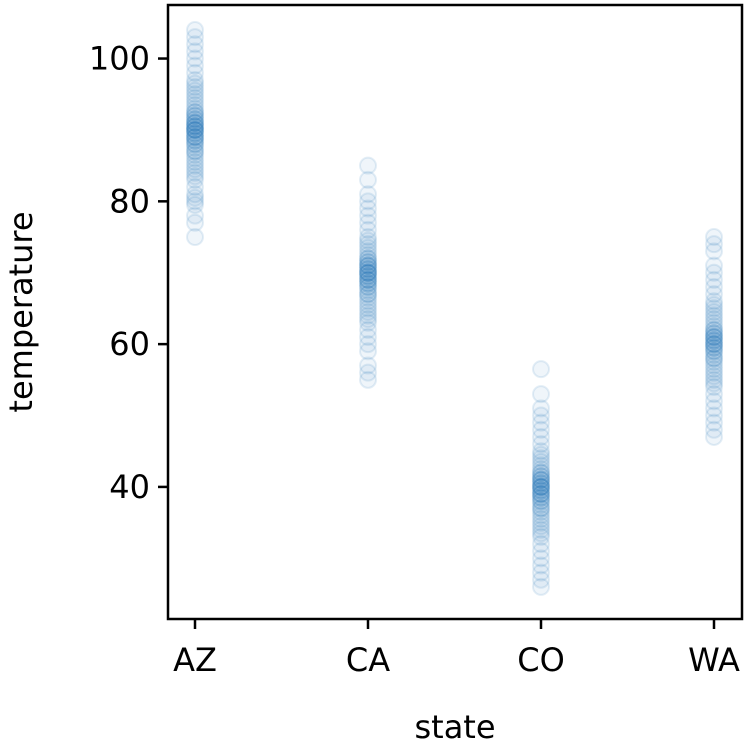 The image size is (750, 750). I want to click on y-tick-label: 100, so click(119, 59).